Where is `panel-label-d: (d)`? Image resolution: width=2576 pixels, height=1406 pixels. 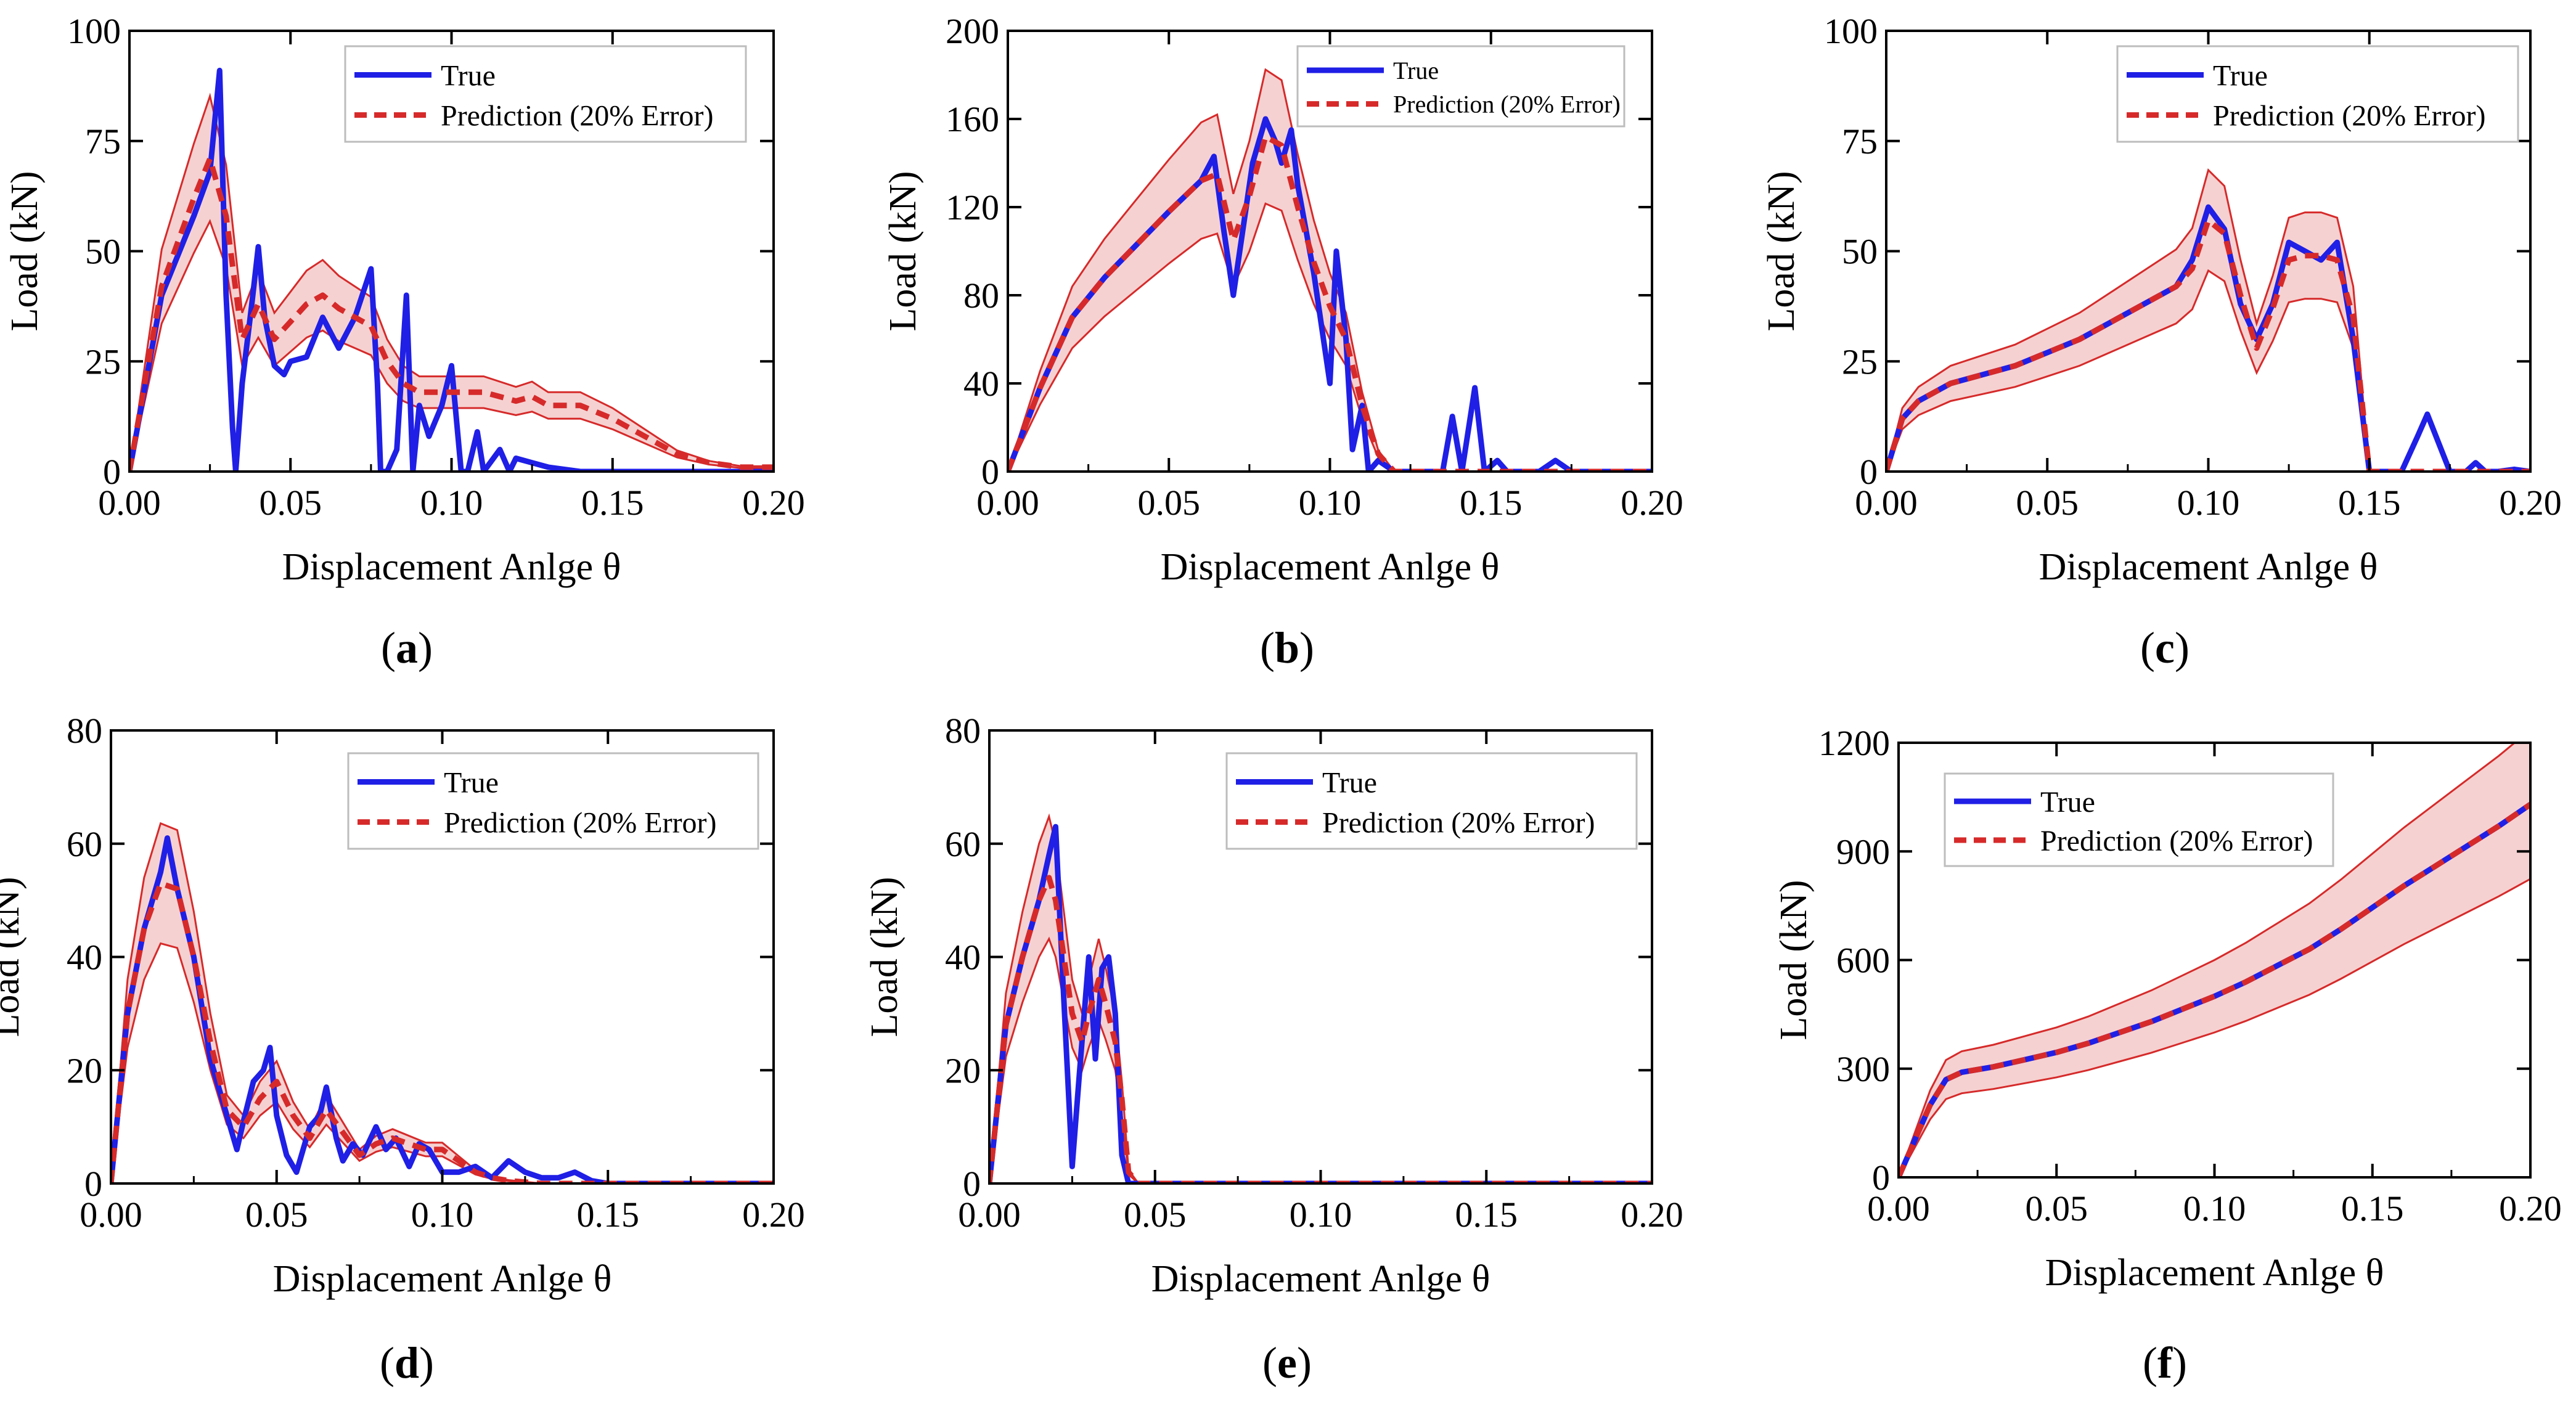 panel-label-d: (d) is located at coordinates (406, 1363).